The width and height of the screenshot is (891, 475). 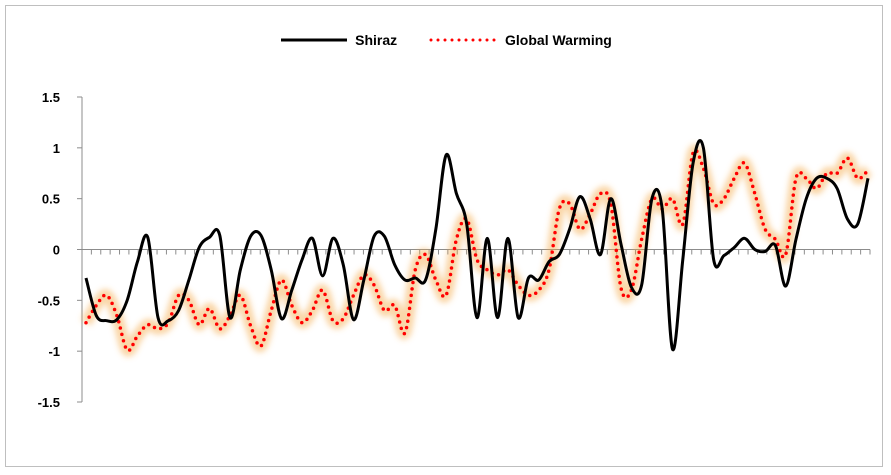 What do you see at coordinates (51, 199) in the screenshot?
I see `y-tick-label: 0.5` at bounding box center [51, 199].